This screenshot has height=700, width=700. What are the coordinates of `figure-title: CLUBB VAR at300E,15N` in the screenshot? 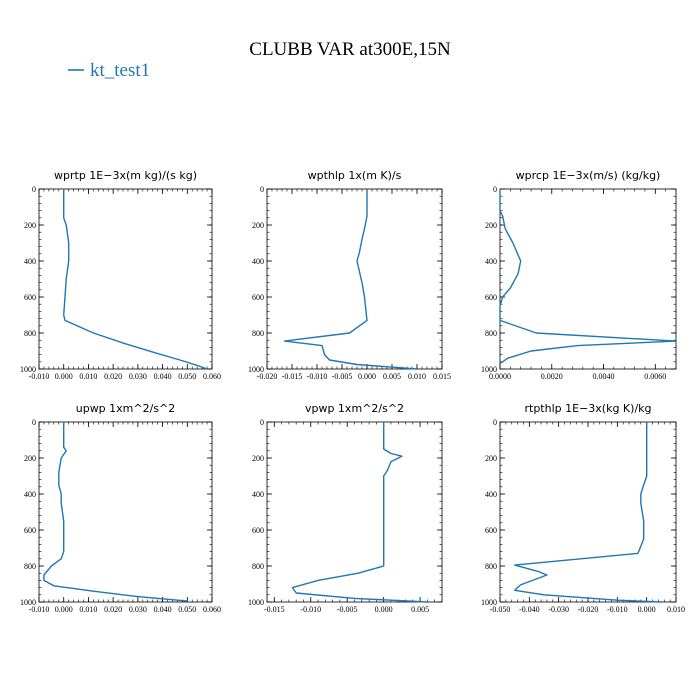 It's located at (350, 49).